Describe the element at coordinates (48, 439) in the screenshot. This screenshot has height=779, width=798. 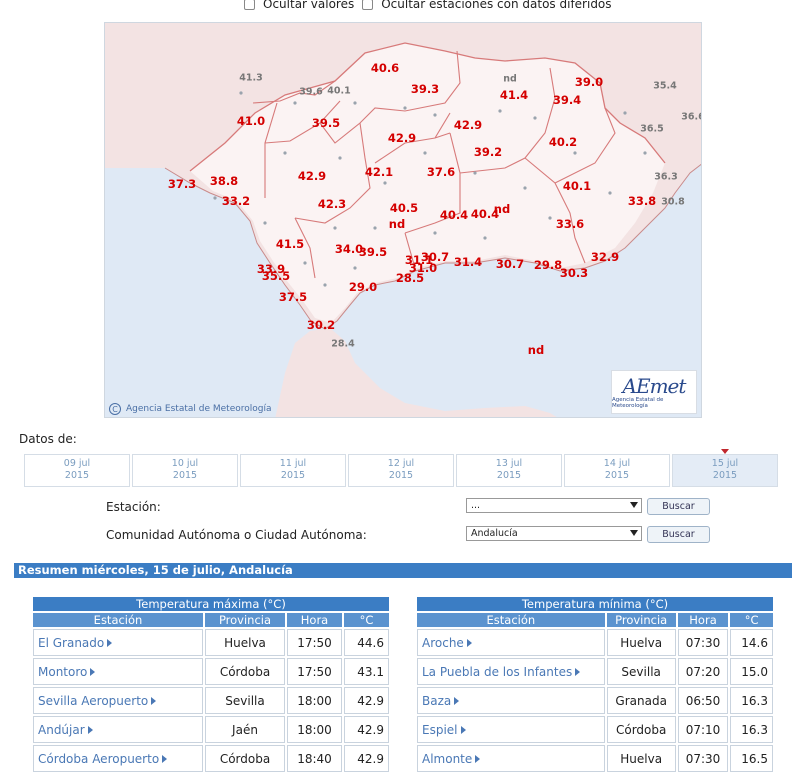
I see `dates-label: Datos de:` at that location.